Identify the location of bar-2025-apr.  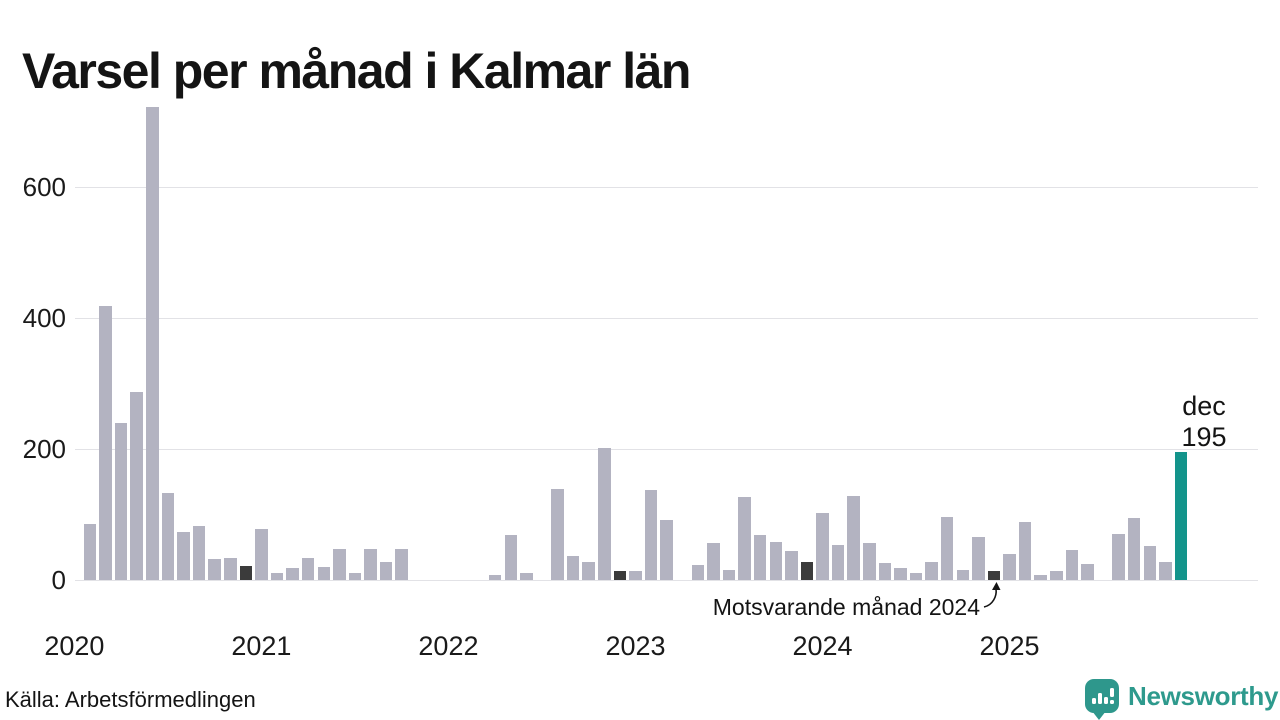
(1056, 575).